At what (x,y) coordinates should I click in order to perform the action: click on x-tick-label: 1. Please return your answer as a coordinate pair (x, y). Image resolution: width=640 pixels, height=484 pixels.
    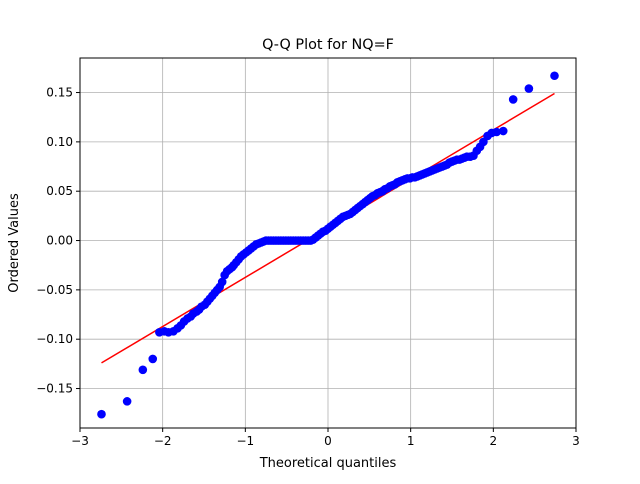
    Looking at the image, I should click on (411, 441).